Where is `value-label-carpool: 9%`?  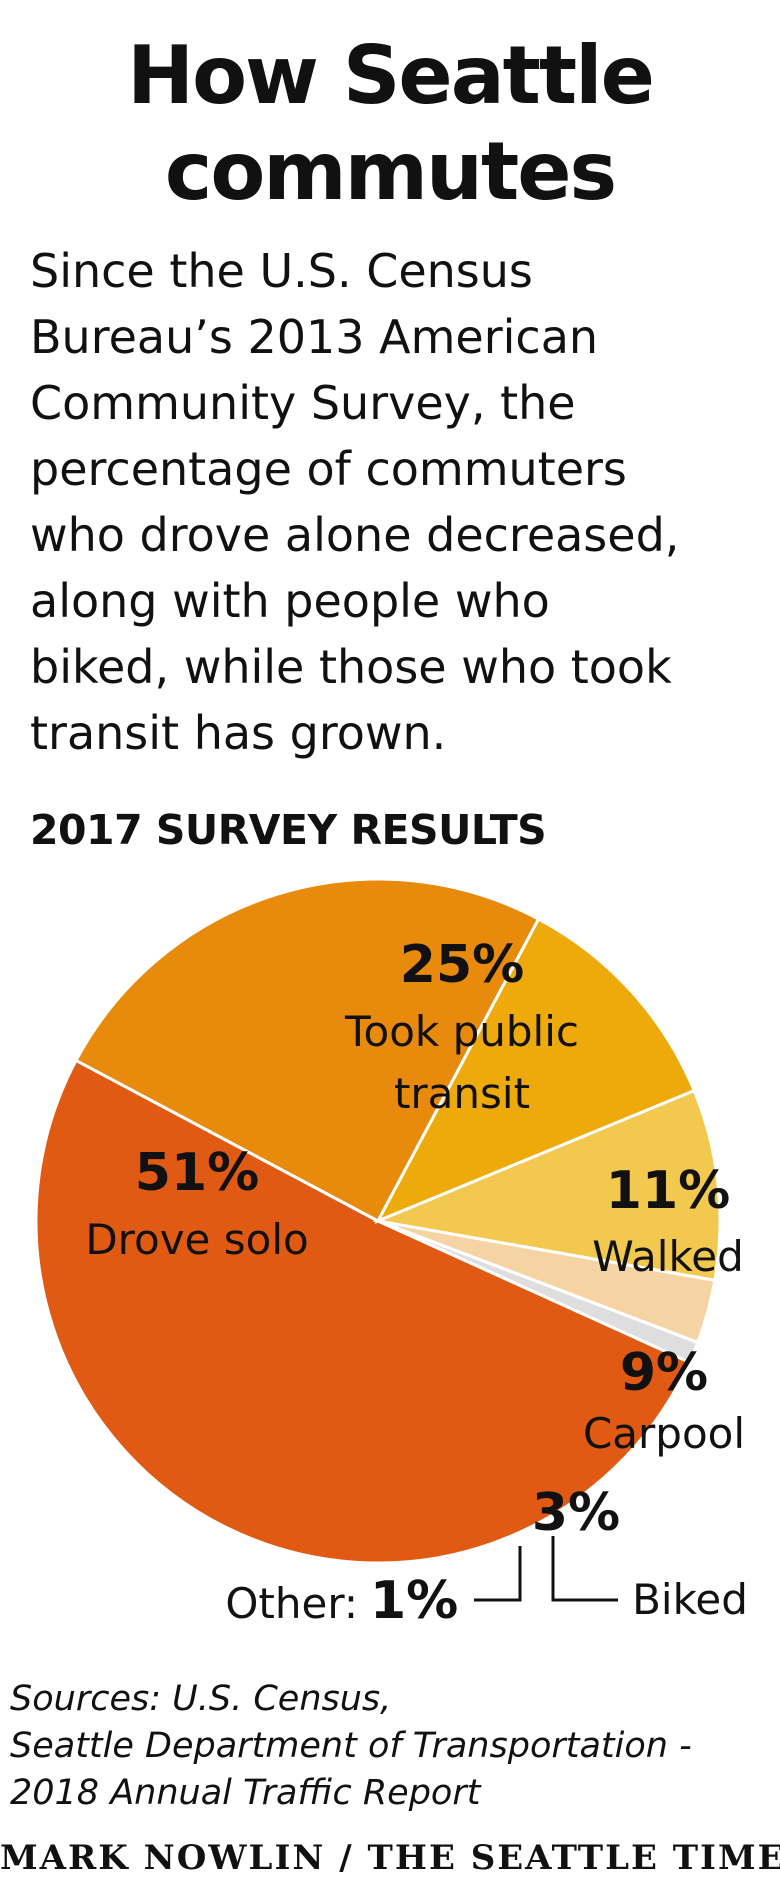 value-label-carpool: 9% is located at coordinates (664, 1373).